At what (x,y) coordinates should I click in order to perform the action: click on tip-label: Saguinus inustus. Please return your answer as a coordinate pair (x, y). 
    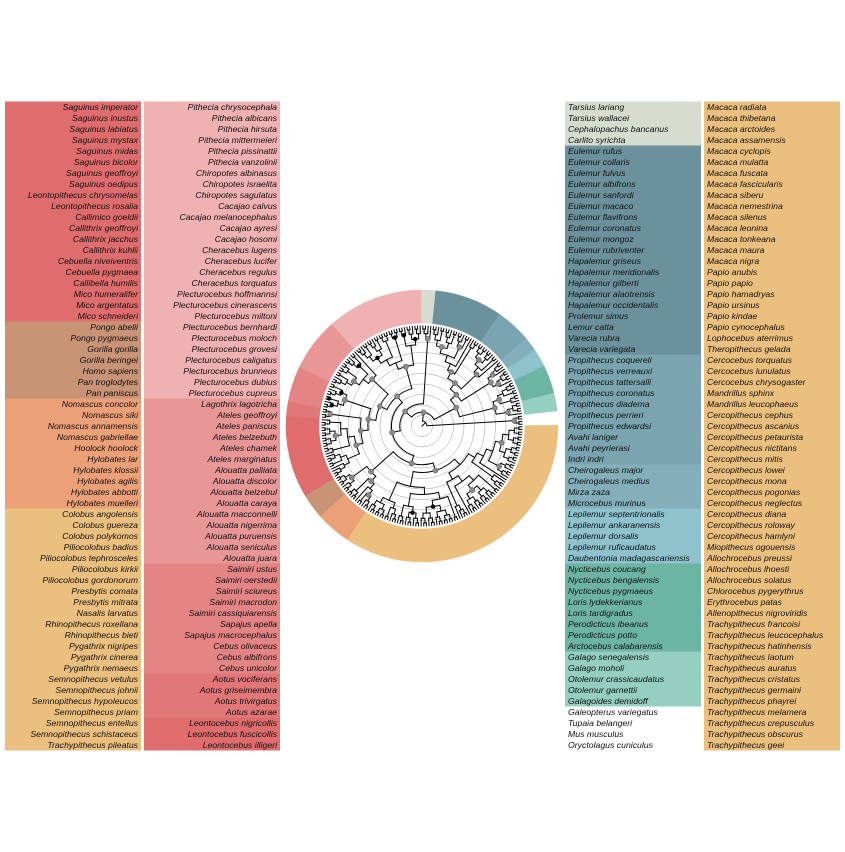
    Looking at the image, I should click on (105, 118).